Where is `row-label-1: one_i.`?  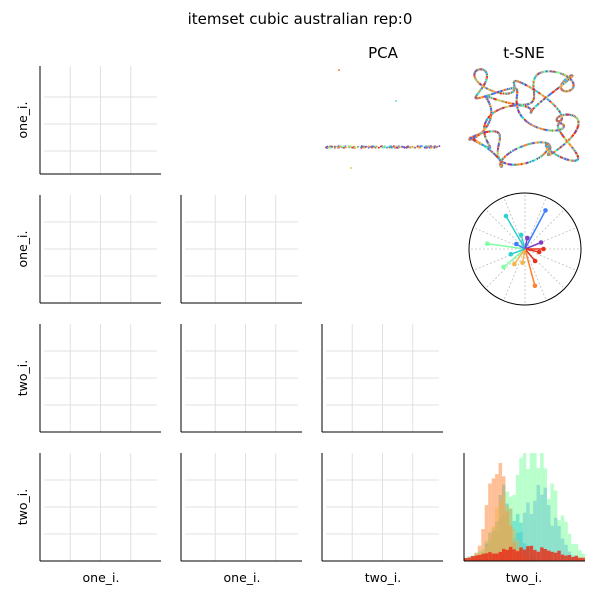
row-label-1: one_i. is located at coordinates (22, 120).